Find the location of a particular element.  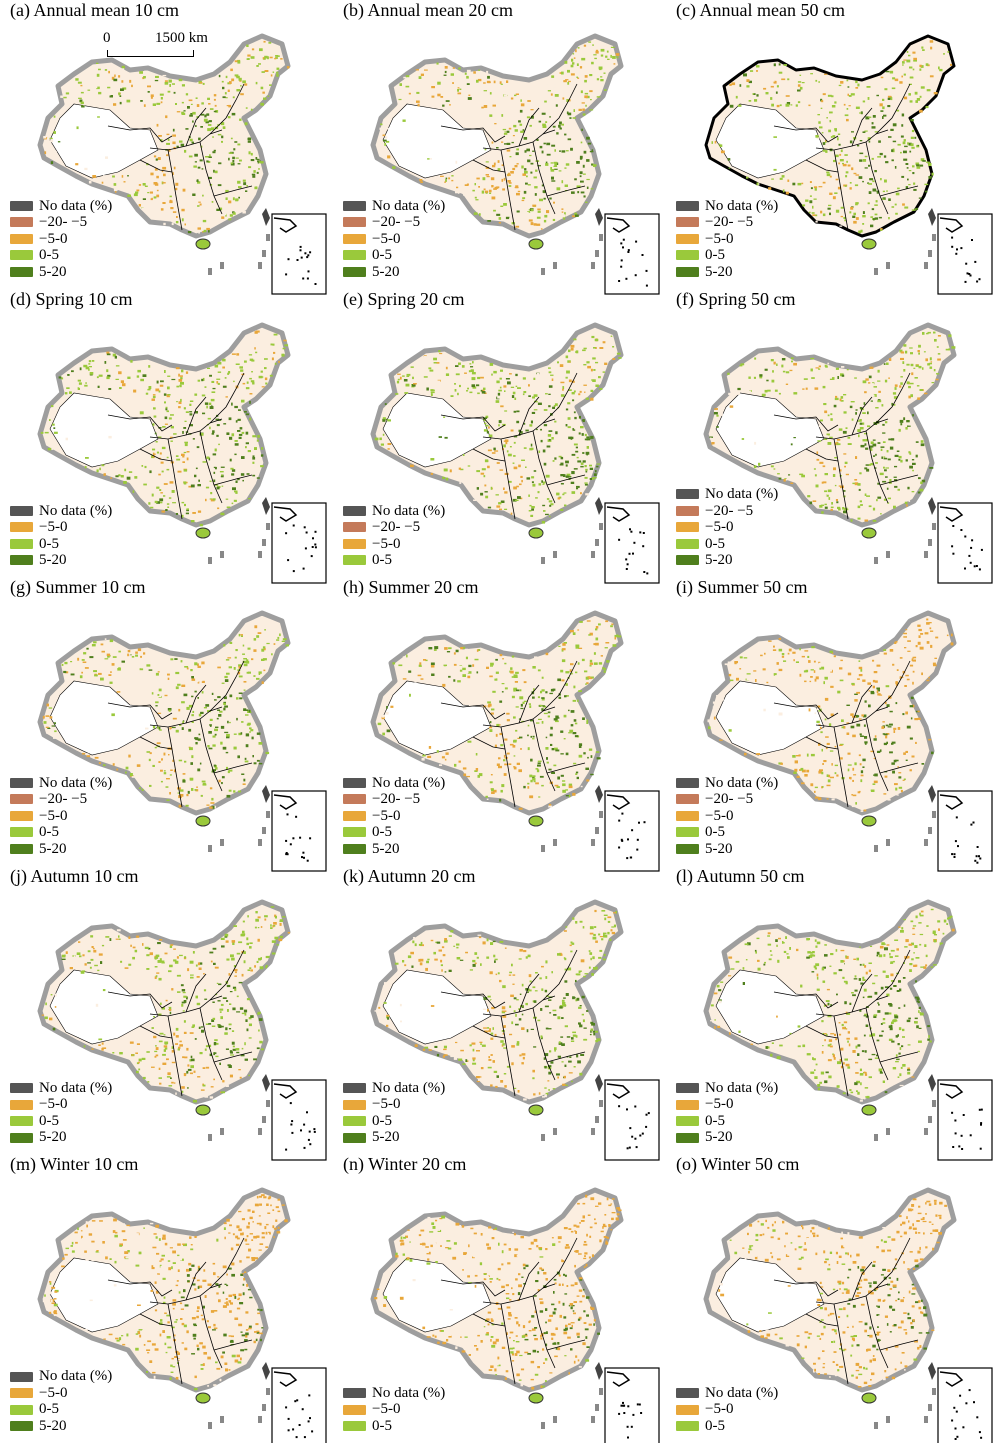

legend-item: No data (%) is located at coordinates (61, 783).